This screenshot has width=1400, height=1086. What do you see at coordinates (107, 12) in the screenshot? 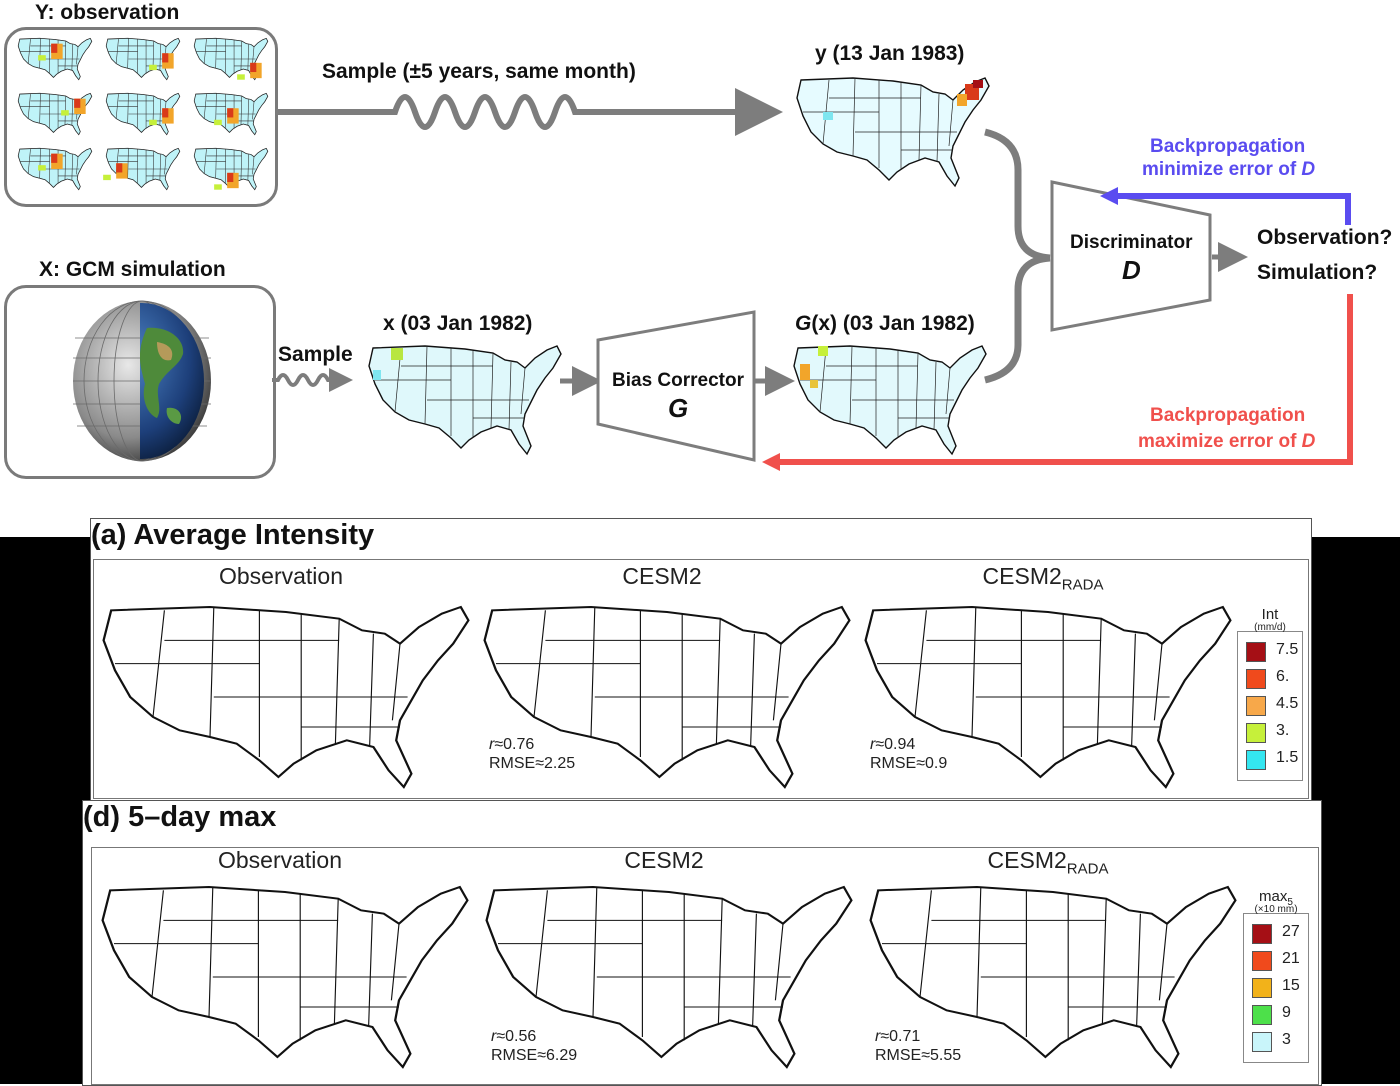
I see `observation-box-label: Y: observation` at bounding box center [107, 12].